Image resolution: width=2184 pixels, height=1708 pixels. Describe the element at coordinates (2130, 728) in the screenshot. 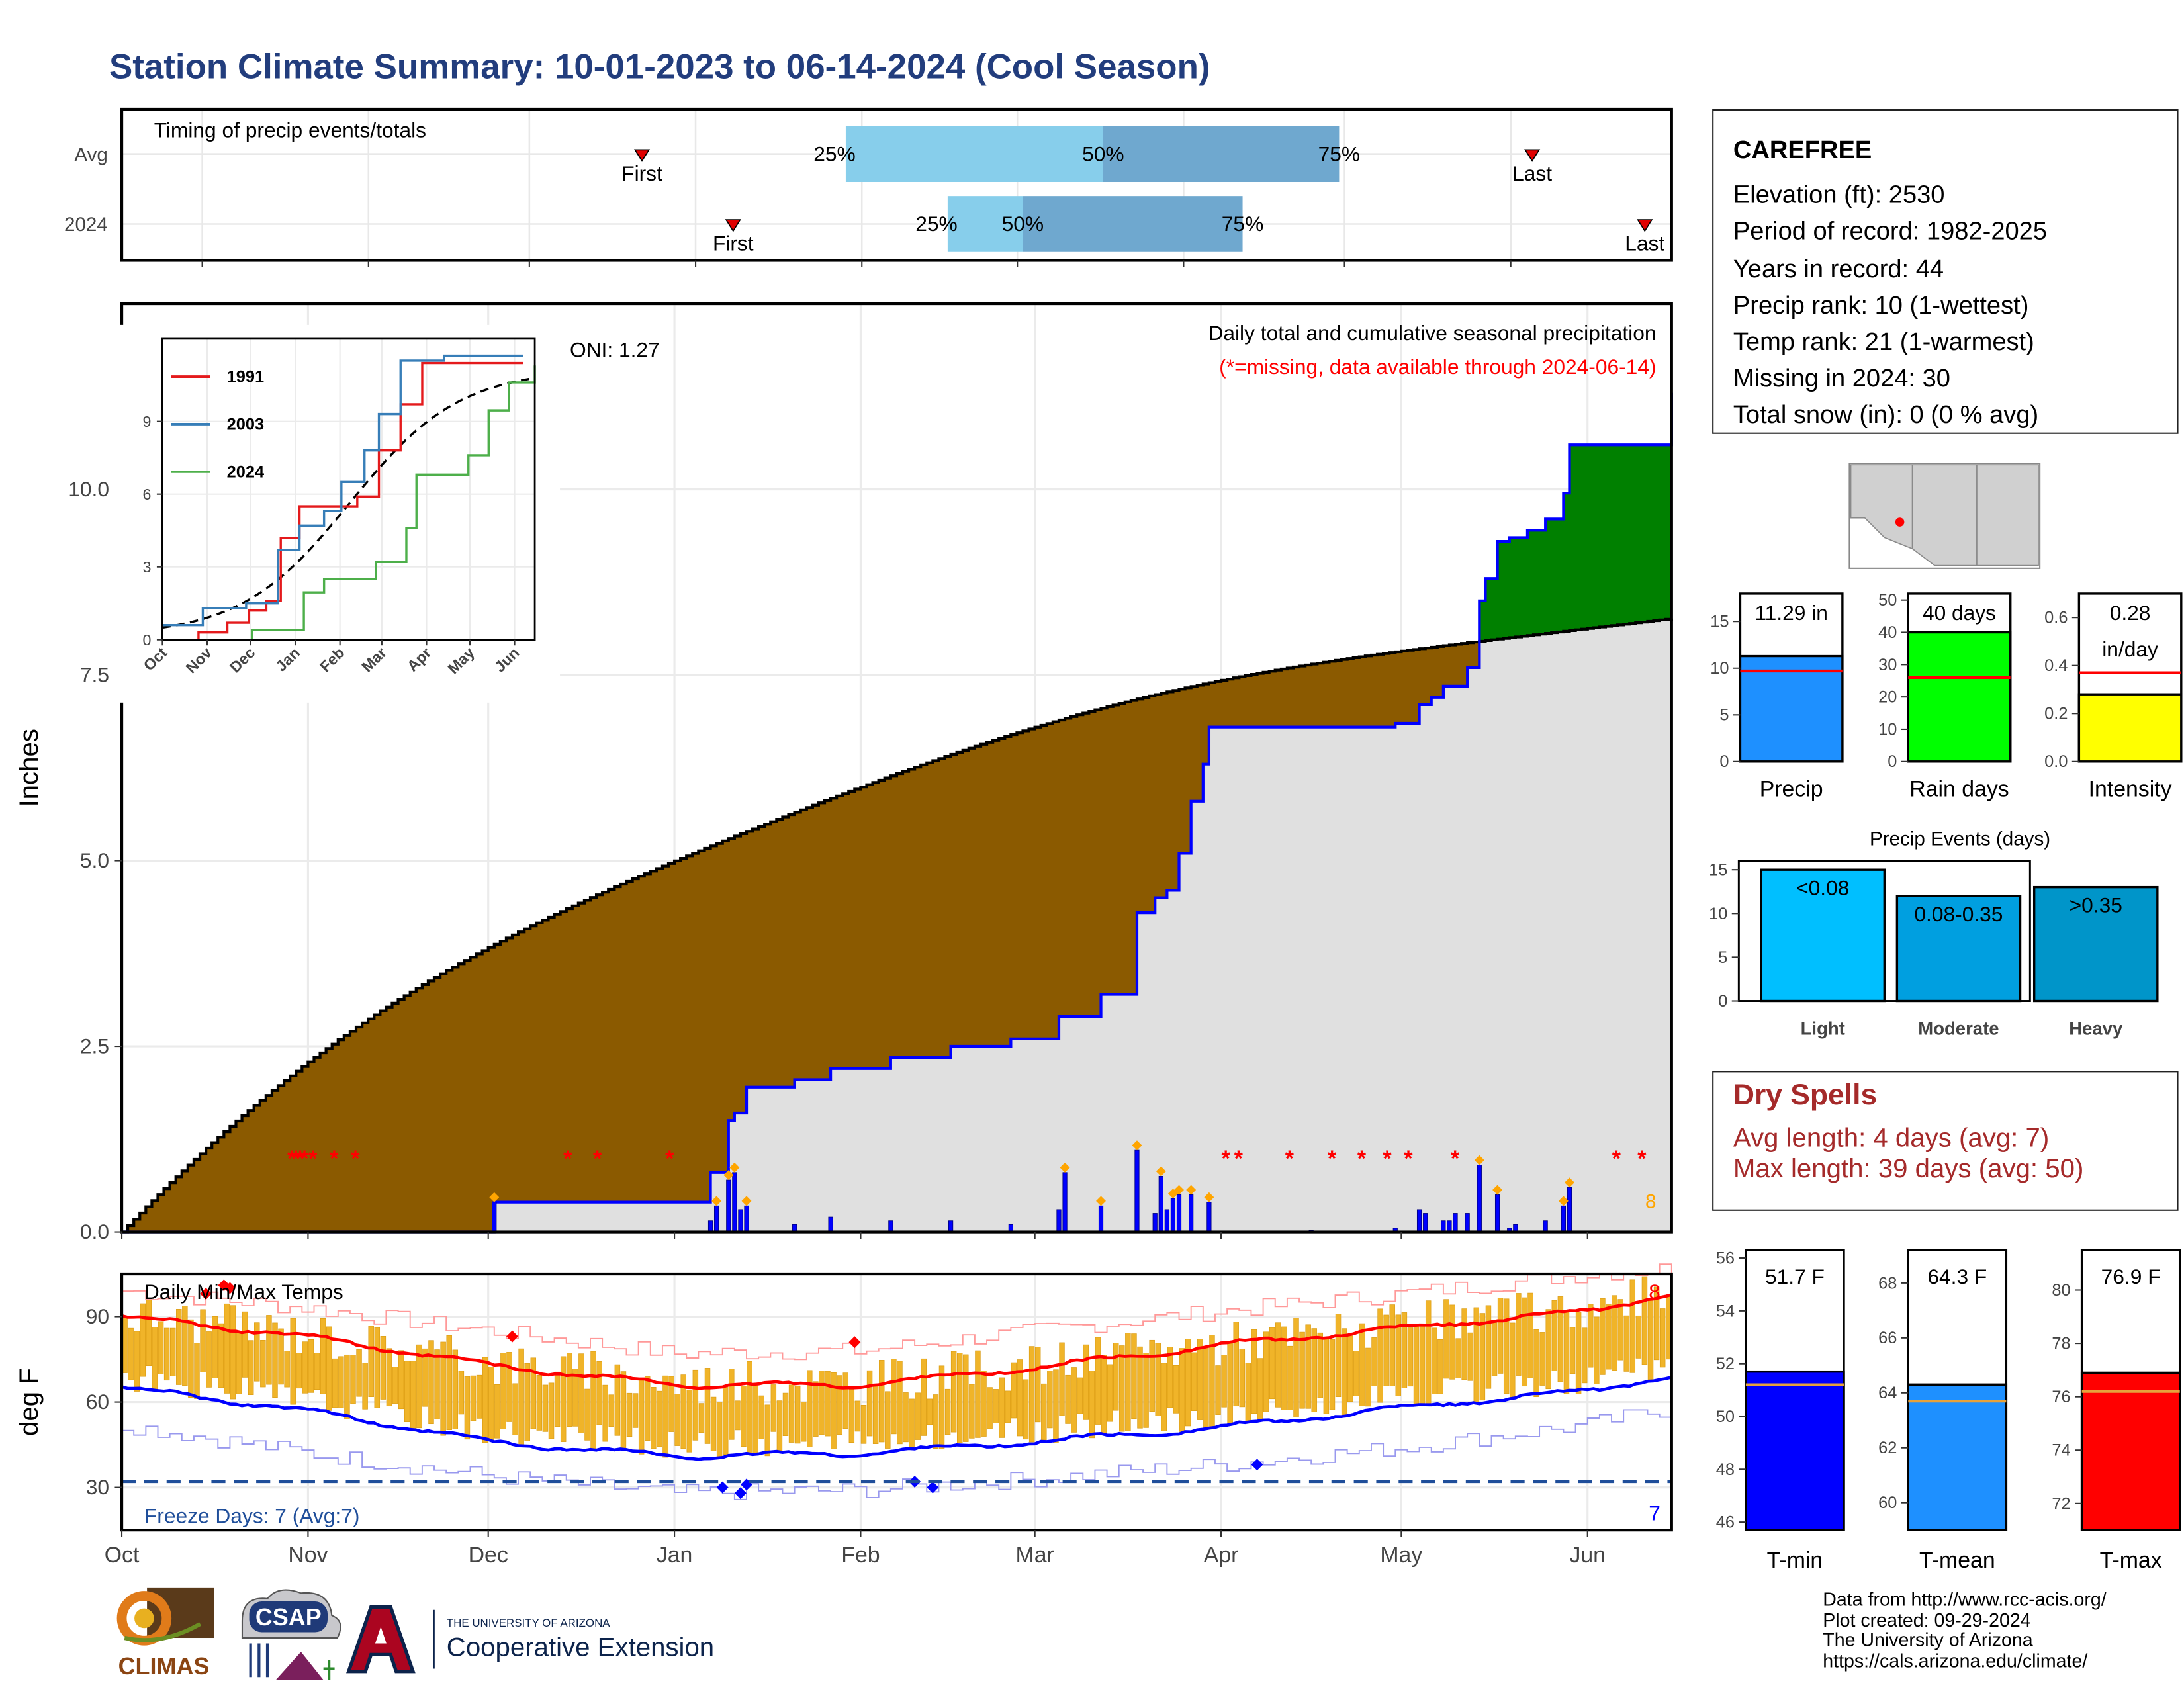

I see `panel-bar-intensity` at that location.